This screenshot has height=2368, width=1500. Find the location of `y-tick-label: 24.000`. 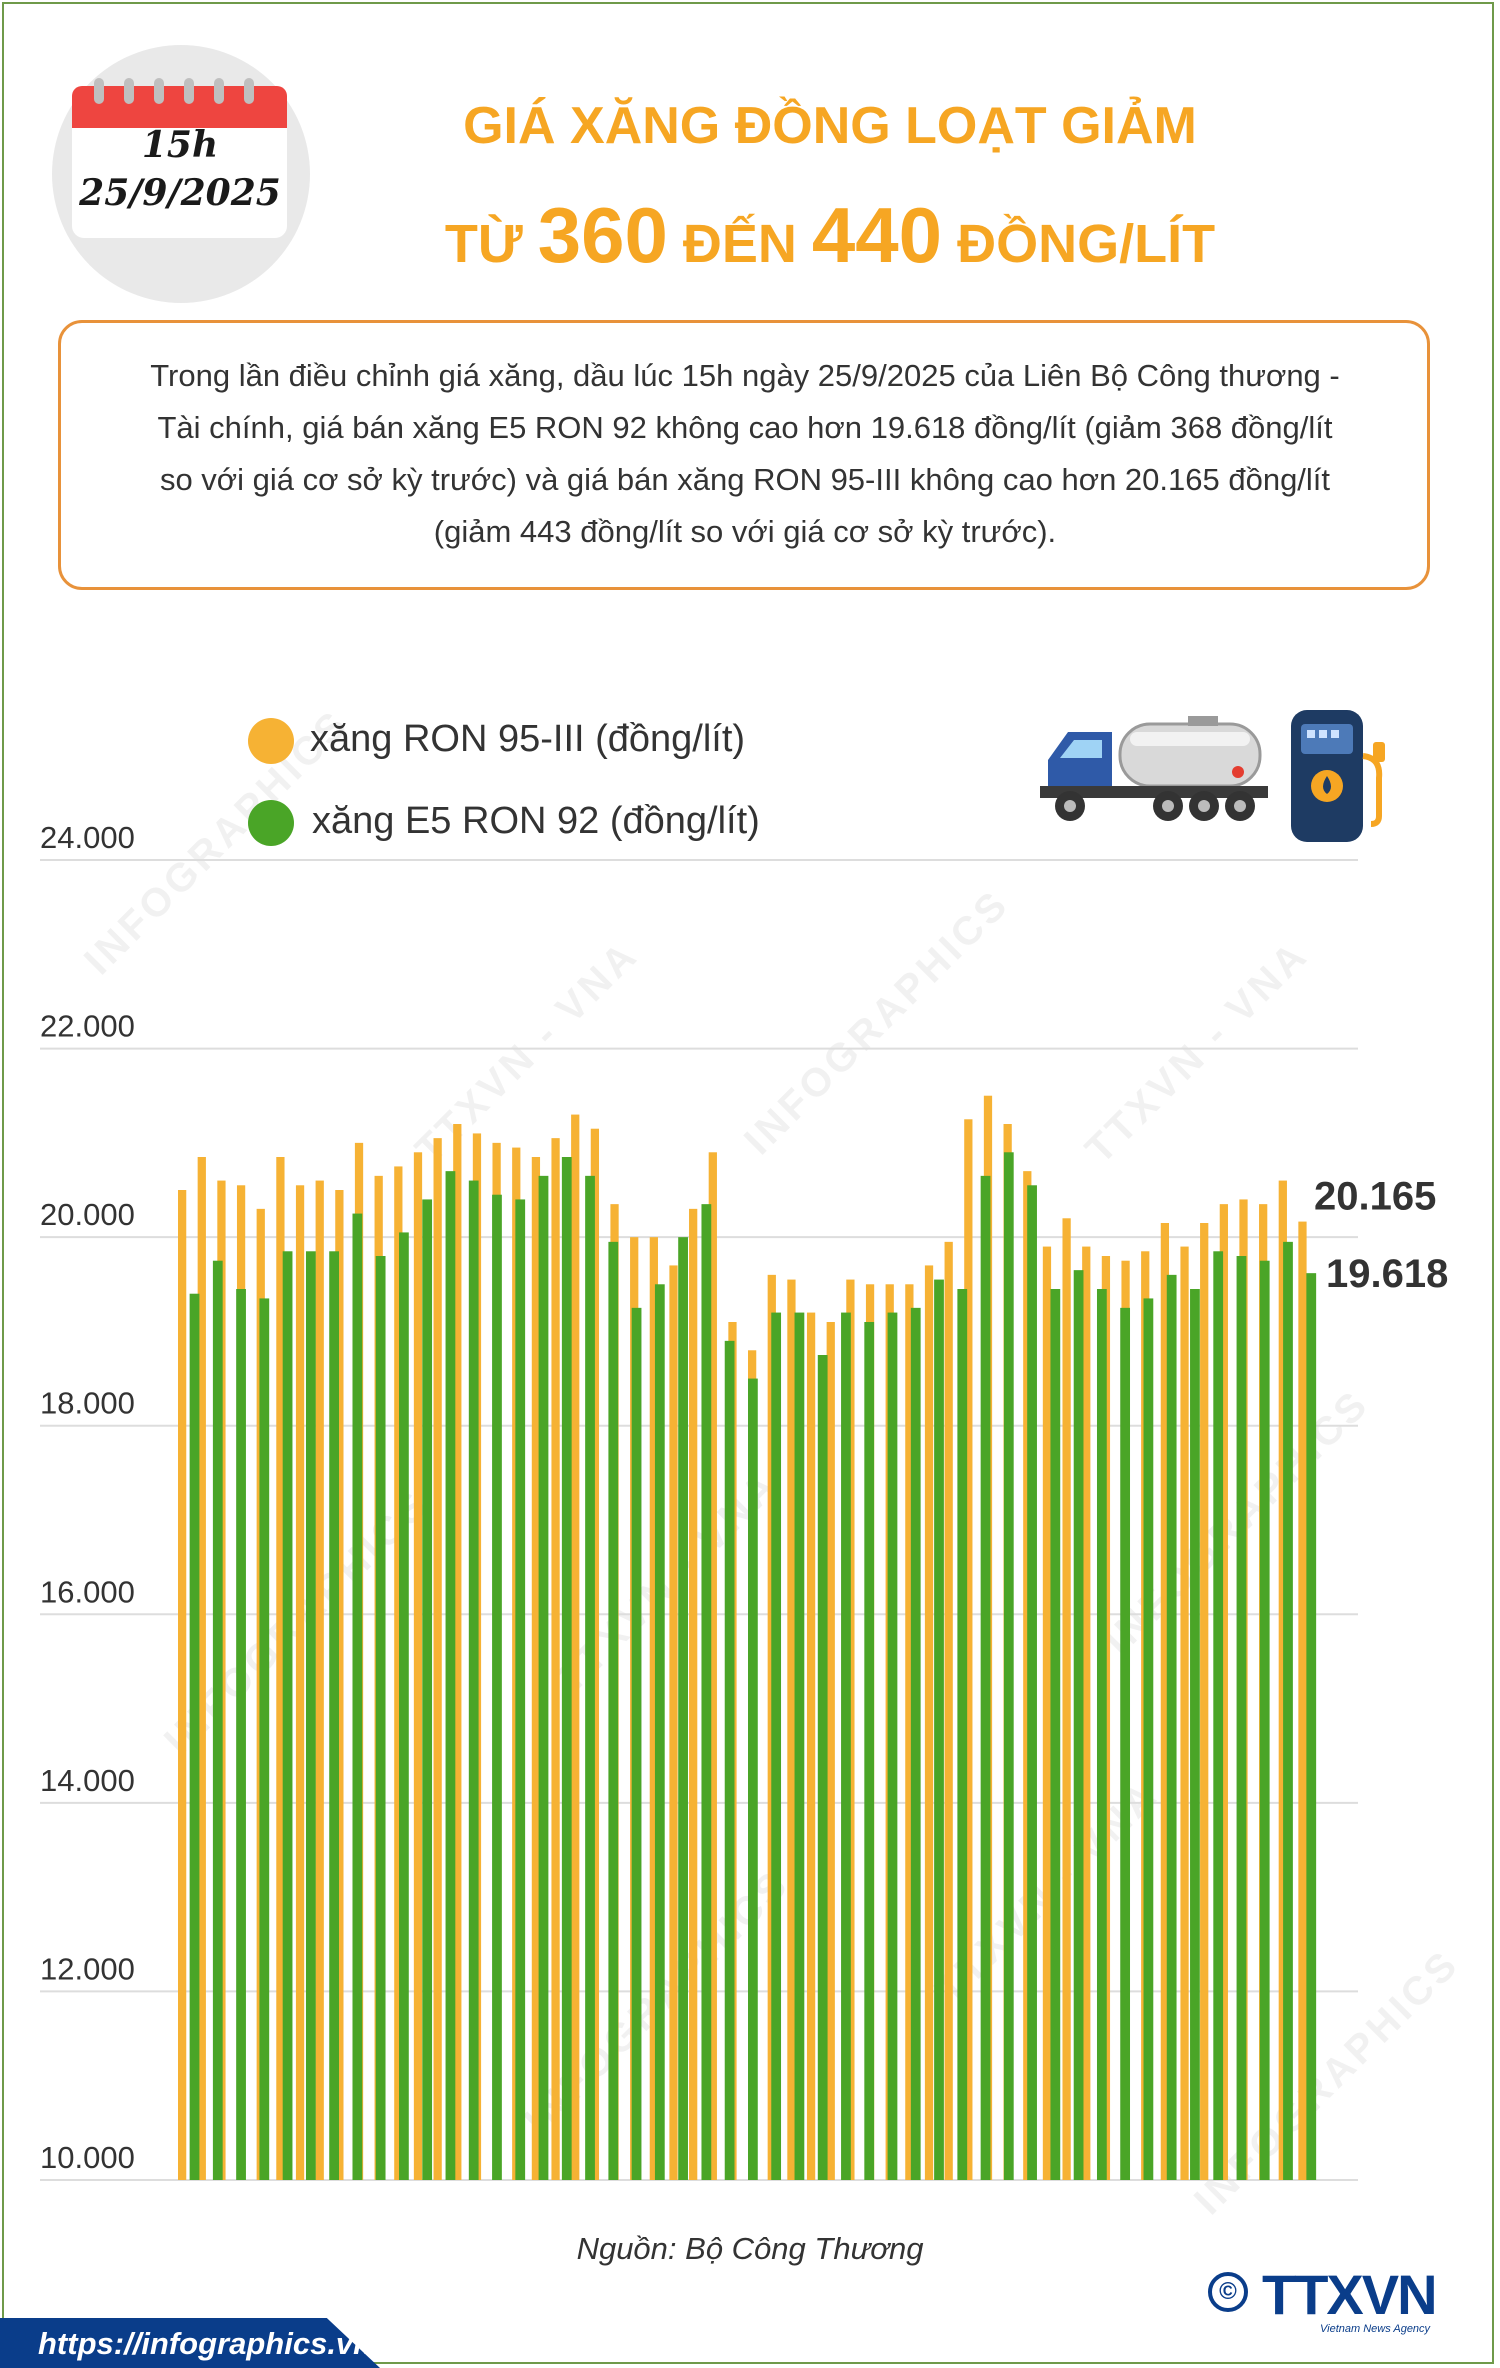

y-tick-label: 24.000 is located at coordinates (87, 837).